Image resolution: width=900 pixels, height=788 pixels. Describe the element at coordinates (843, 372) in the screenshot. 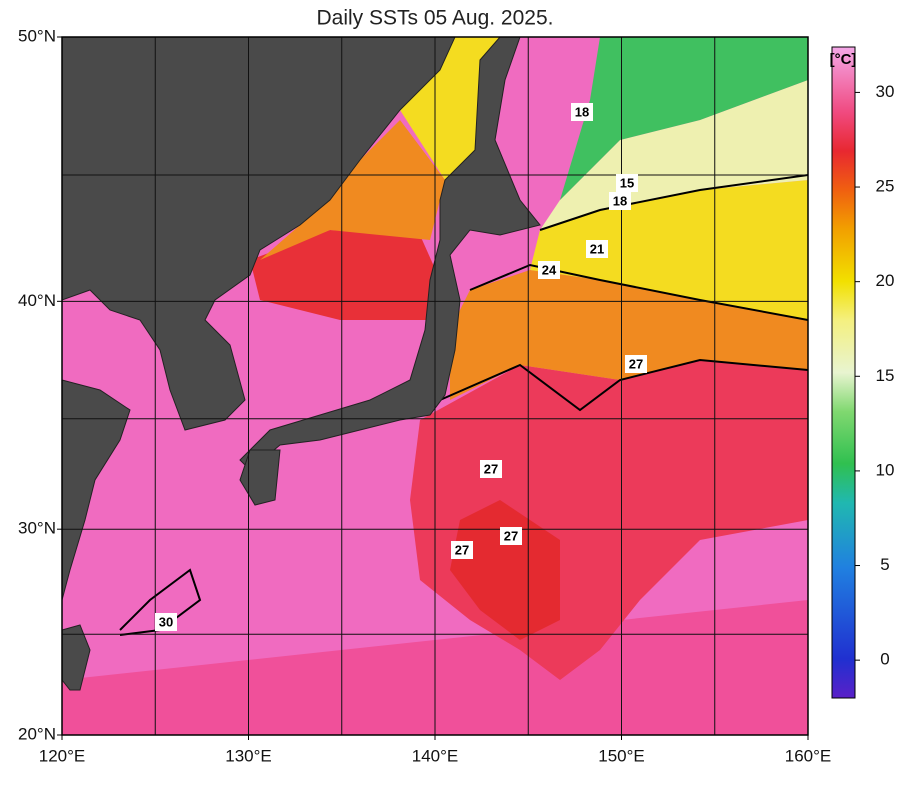

I see `colorbar` at that location.